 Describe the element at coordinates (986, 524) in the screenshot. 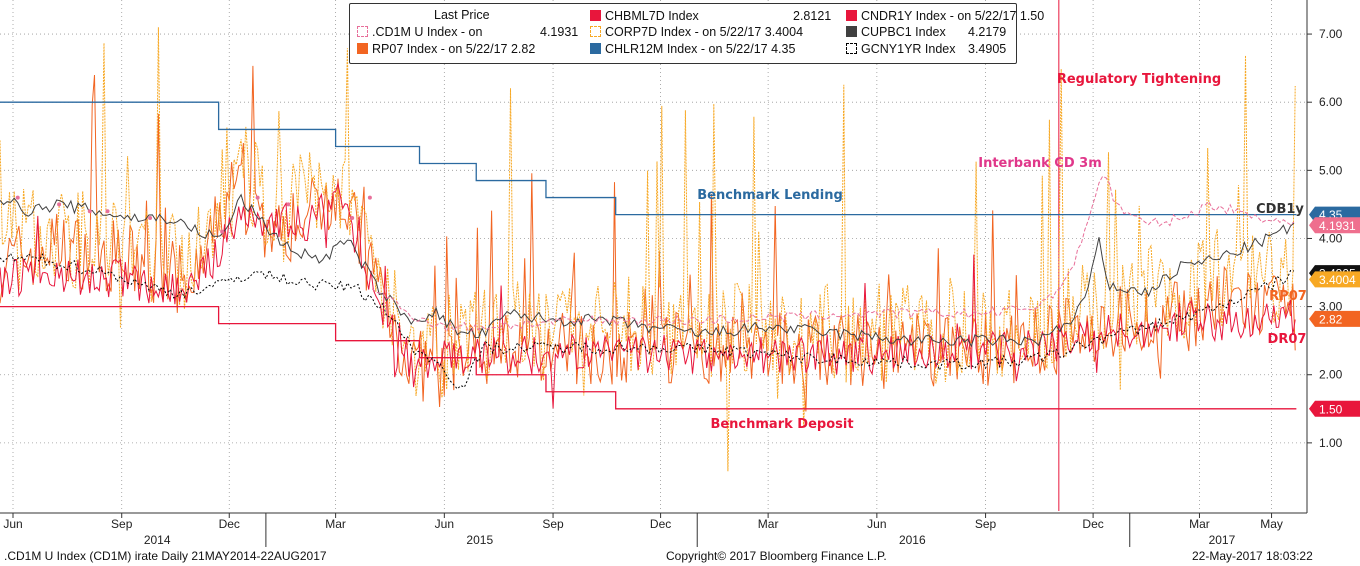

I see `xtick-label-9: Sep` at that location.